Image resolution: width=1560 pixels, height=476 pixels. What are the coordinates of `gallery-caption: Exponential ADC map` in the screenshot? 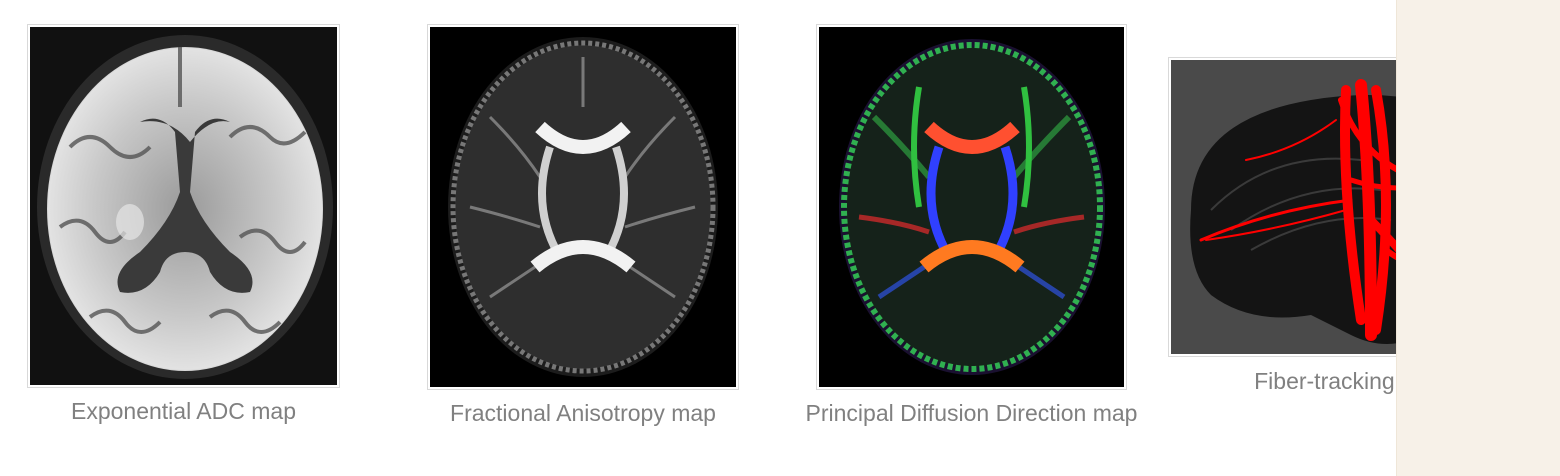 It's located at (183, 411).